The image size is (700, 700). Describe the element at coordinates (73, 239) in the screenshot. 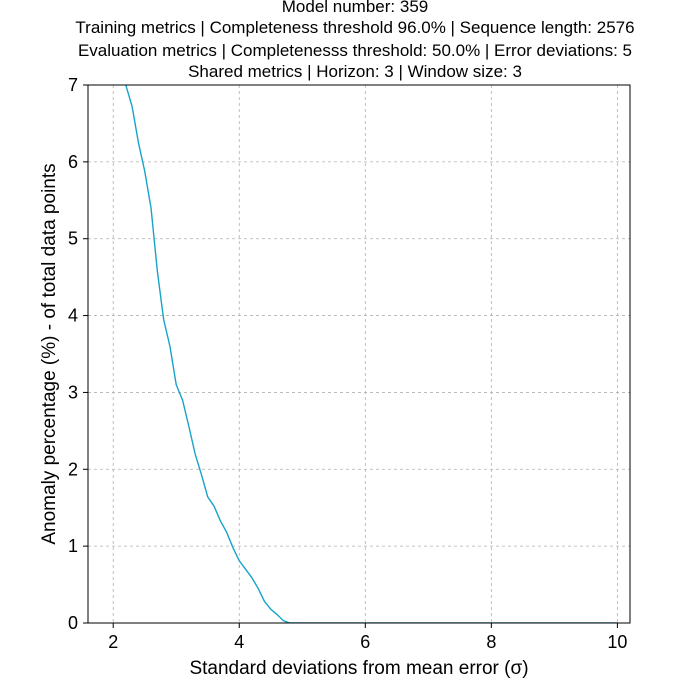

I see `y-tick-label: 5` at that location.